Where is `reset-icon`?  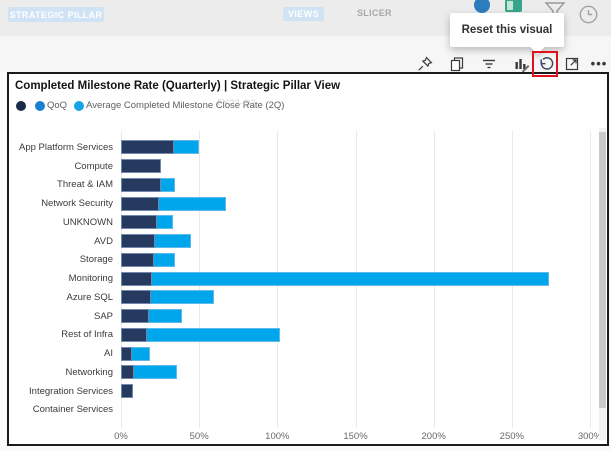 reset-icon is located at coordinates (545, 64).